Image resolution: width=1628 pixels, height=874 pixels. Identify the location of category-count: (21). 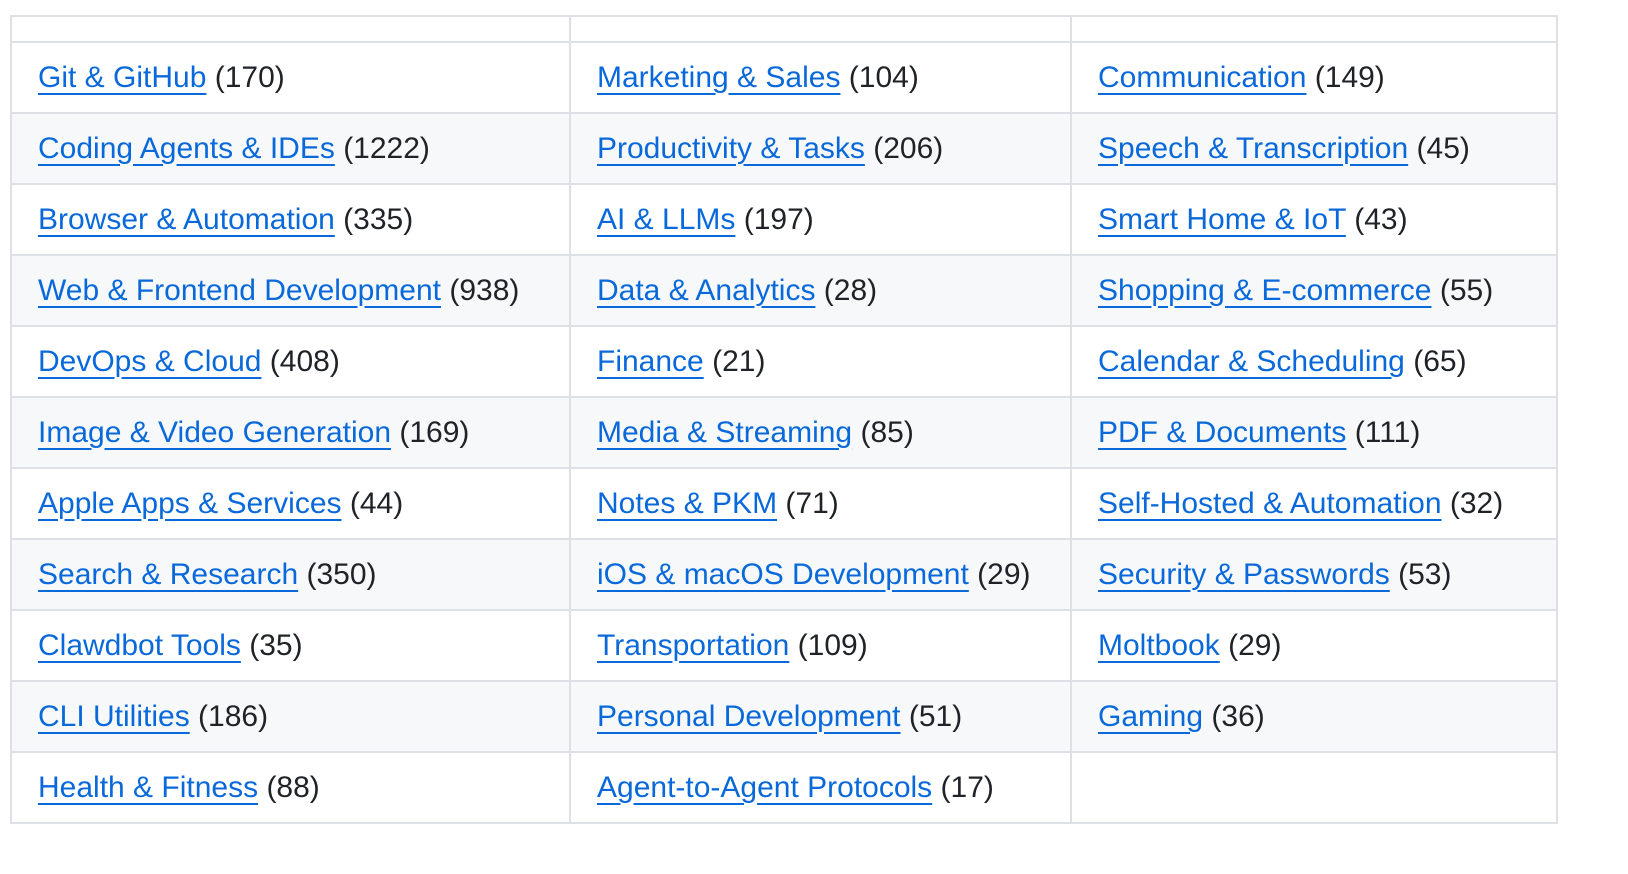
(739, 361).